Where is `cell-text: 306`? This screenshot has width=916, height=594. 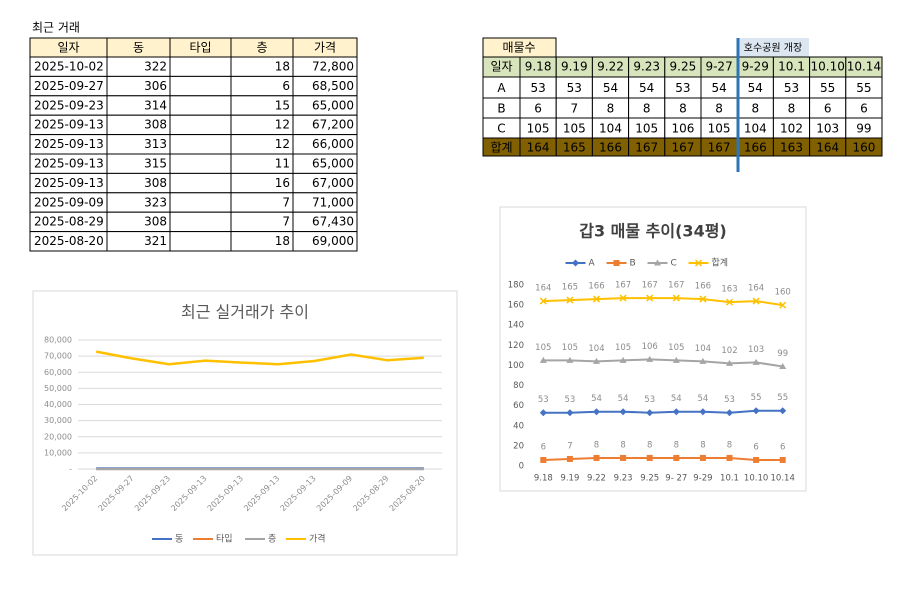
cell-text: 306 is located at coordinates (155, 86).